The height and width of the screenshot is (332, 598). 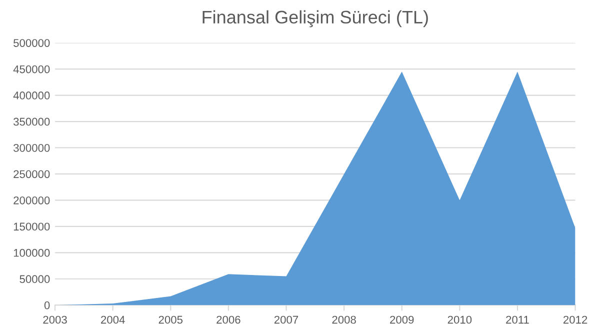 What do you see at coordinates (32, 122) in the screenshot?
I see `y-tick-label: 350000` at bounding box center [32, 122].